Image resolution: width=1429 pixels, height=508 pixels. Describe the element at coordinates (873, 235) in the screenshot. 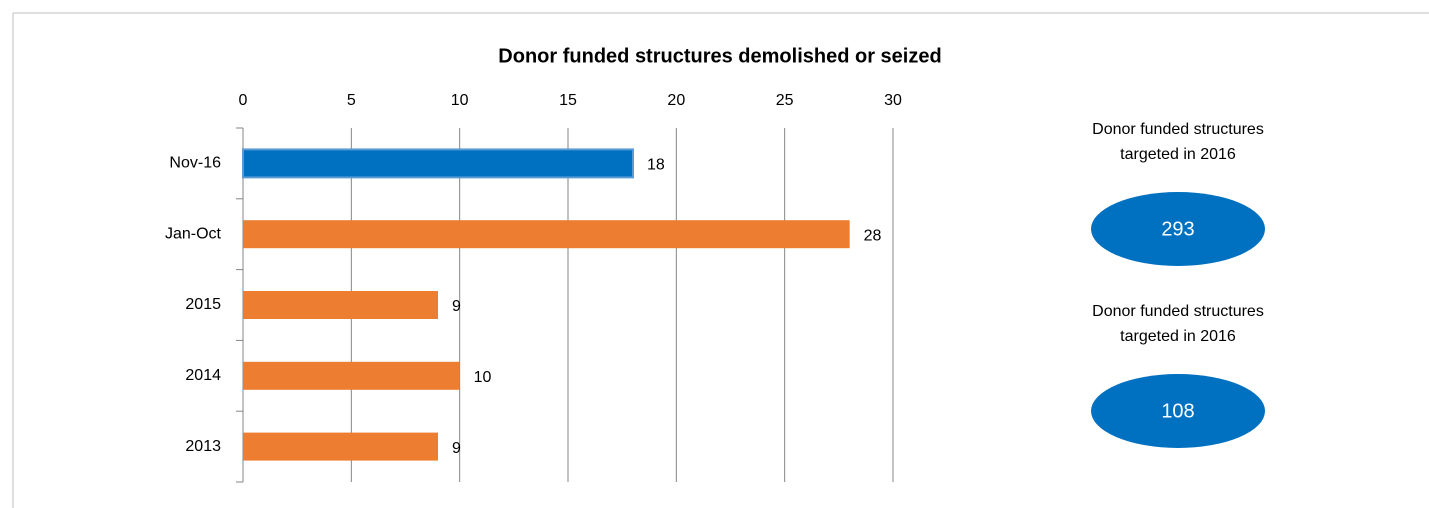

I see `data-label: 28` at that location.